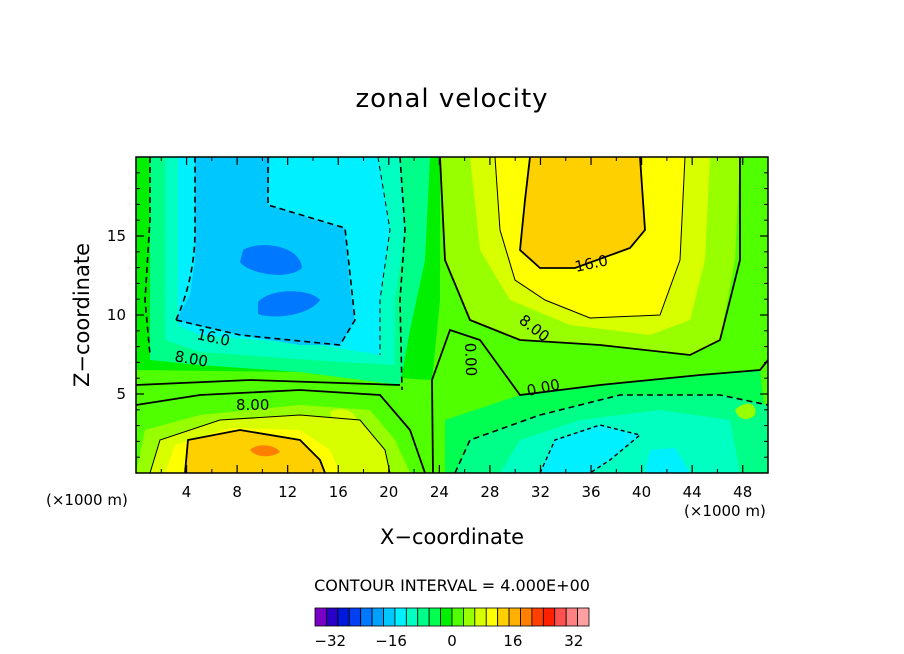  Describe the element at coordinates (237, 492) in the screenshot. I see `x-tick-label: 8` at that location.